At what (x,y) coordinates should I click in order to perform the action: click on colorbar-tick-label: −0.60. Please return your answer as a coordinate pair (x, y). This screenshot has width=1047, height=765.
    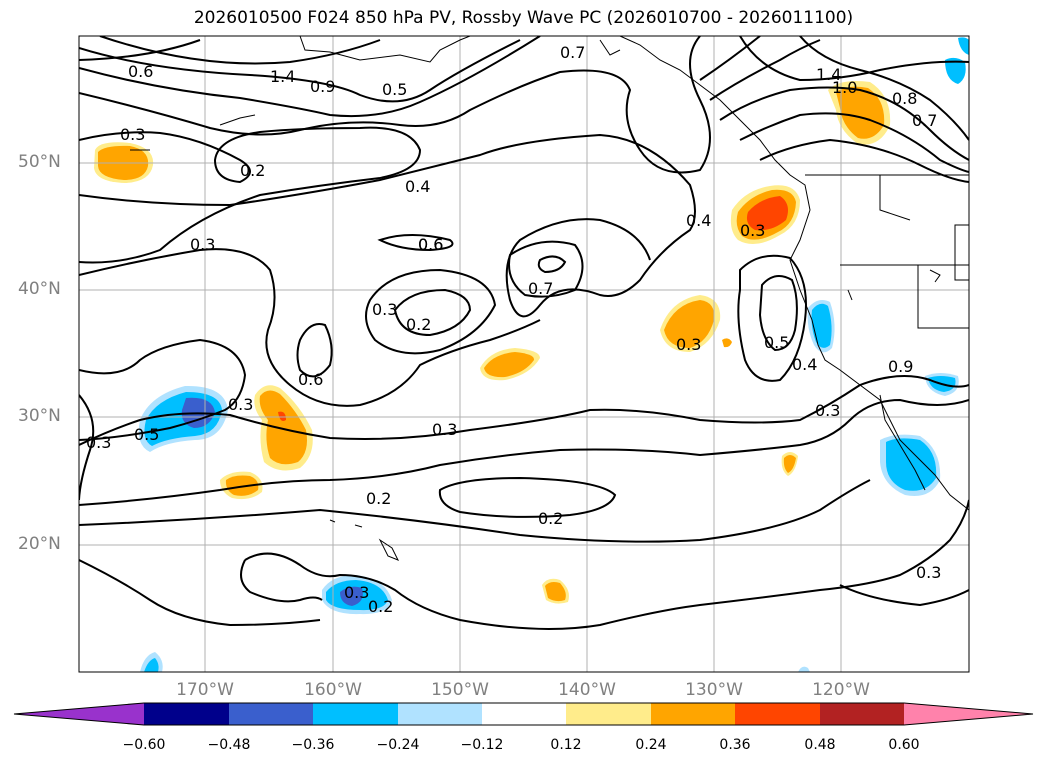
    Looking at the image, I should click on (144, 745).